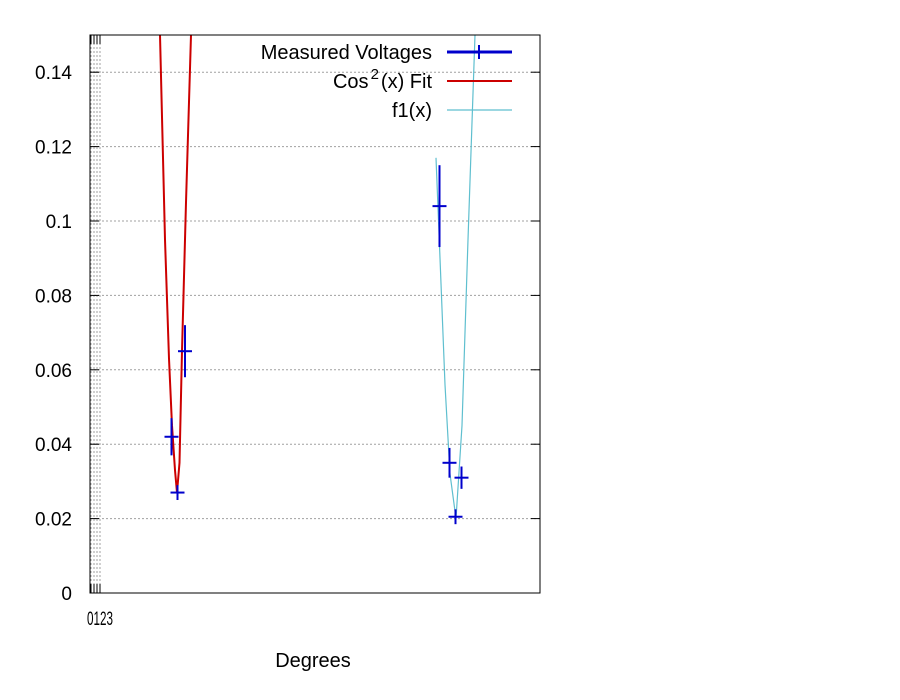 This screenshot has height=700, width=900. I want to click on y-tick-label: 0.06, so click(53, 371).